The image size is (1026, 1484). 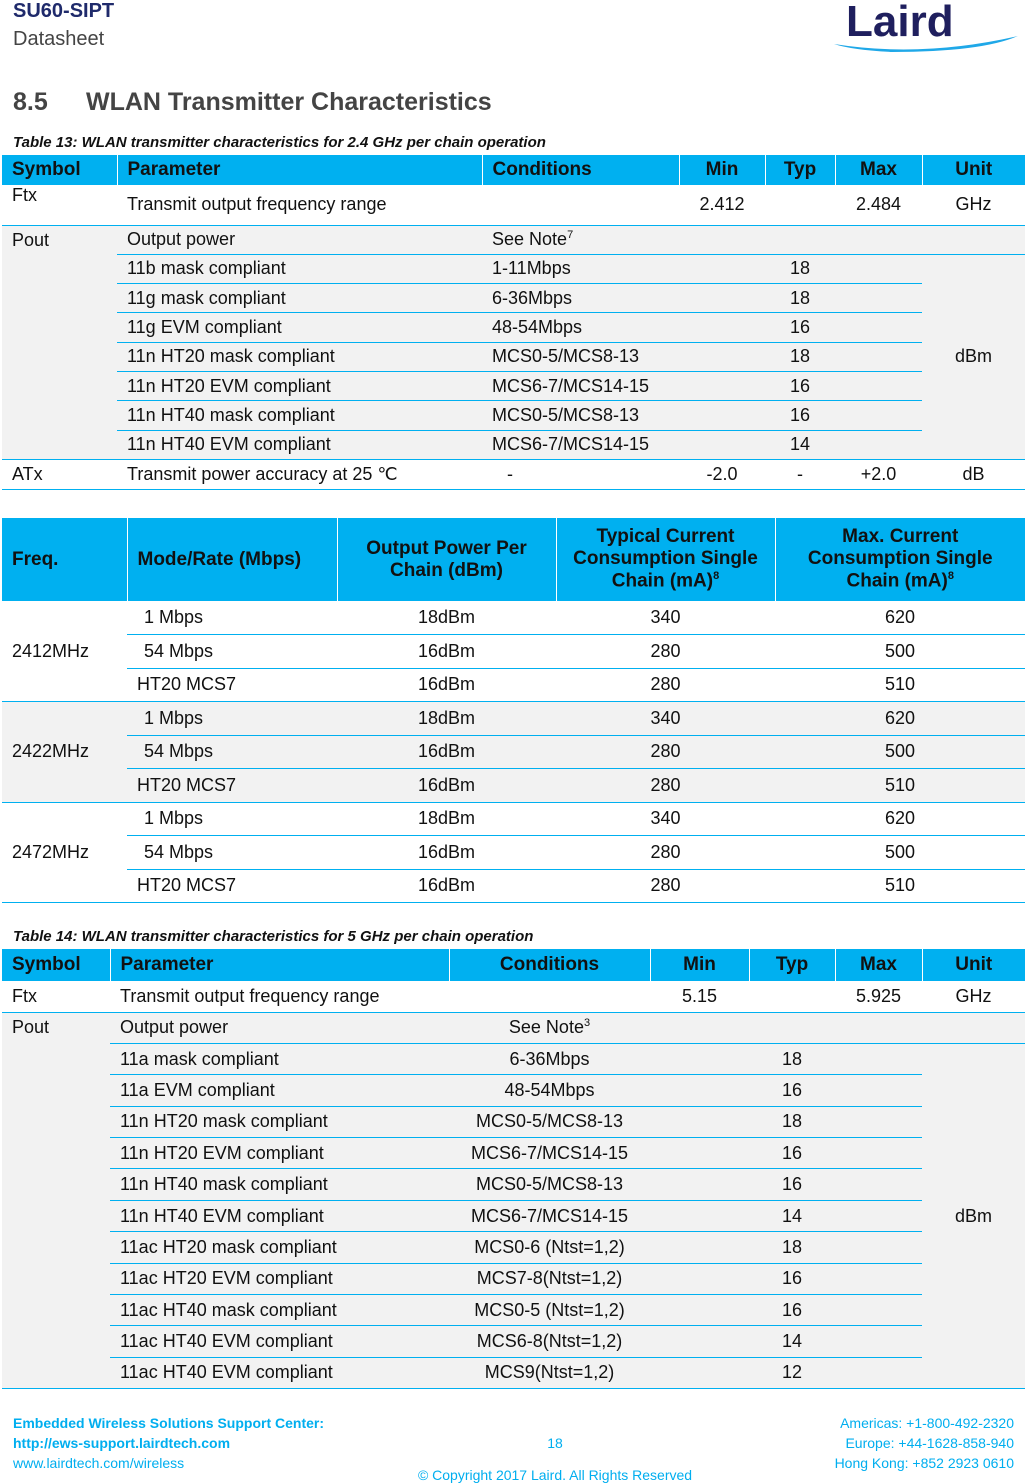 I want to click on website-link: www.lairdtech.com/wireless, so click(x=99, y=1463).